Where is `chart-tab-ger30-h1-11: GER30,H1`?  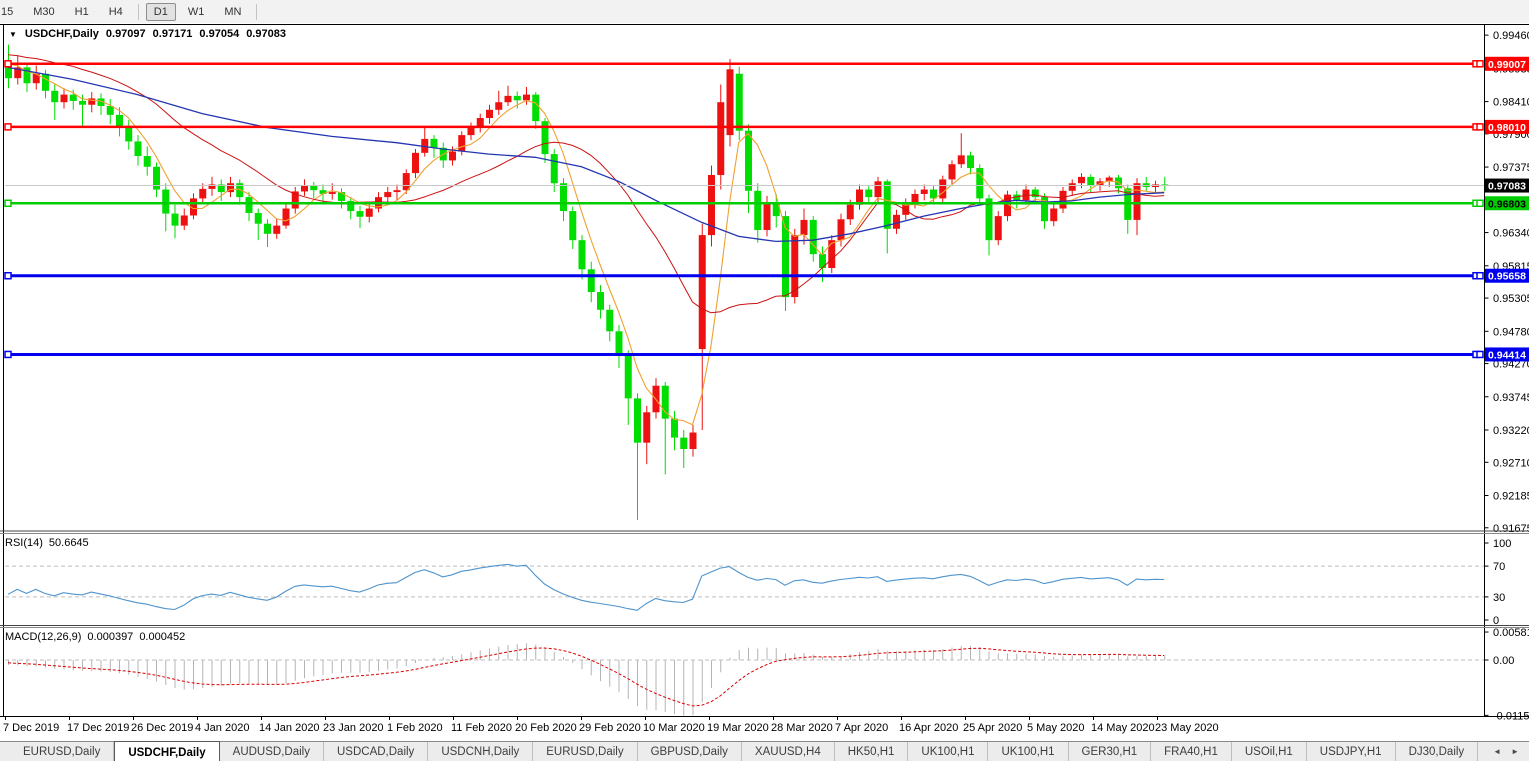
chart-tab-ger30-h1-11: GER30,H1 is located at coordinates (1110, 751).